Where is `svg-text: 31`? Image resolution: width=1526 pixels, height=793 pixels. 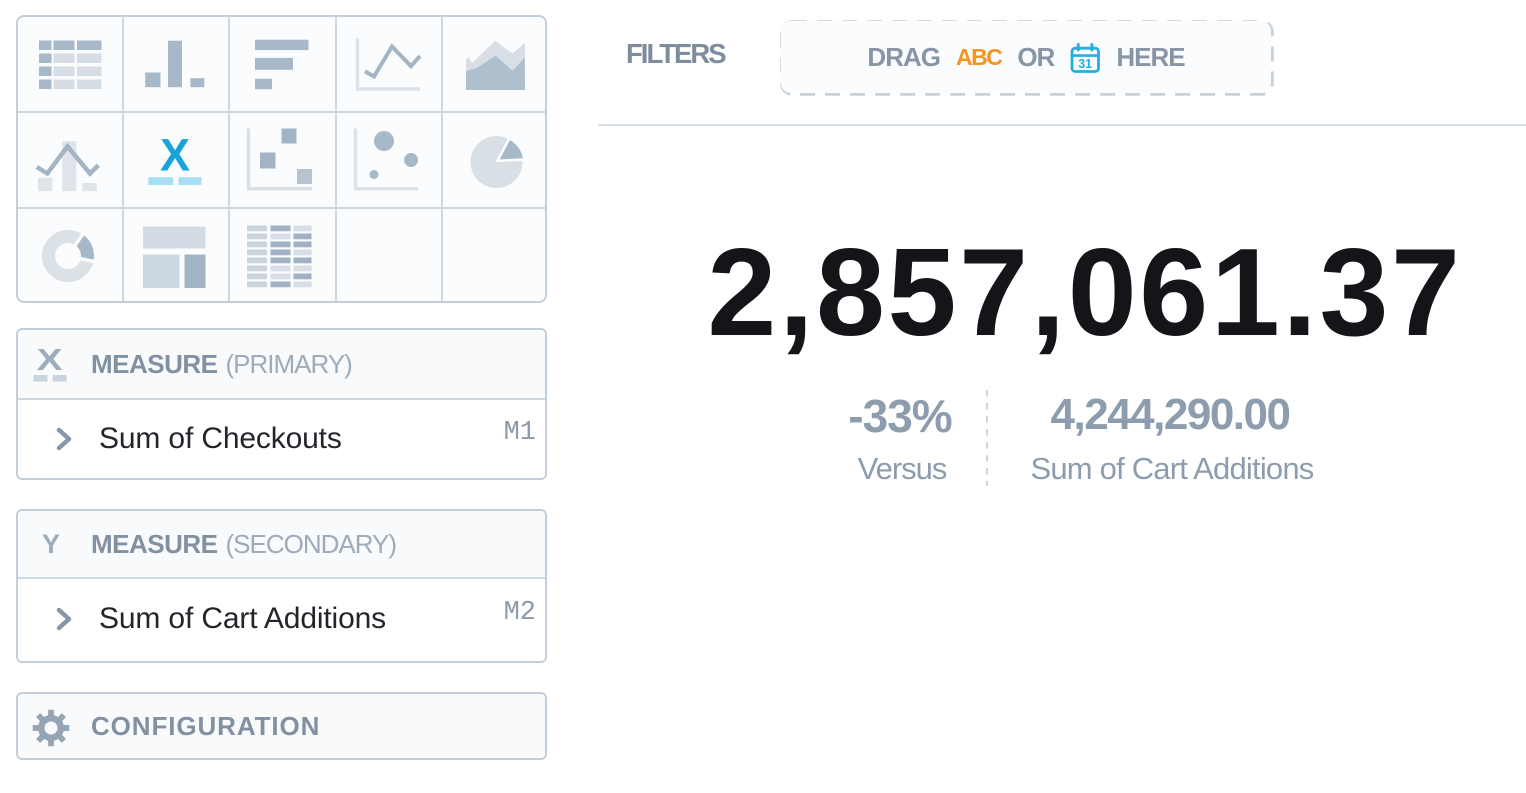 svg-text: 31 is located at coordinates (1086, 63).